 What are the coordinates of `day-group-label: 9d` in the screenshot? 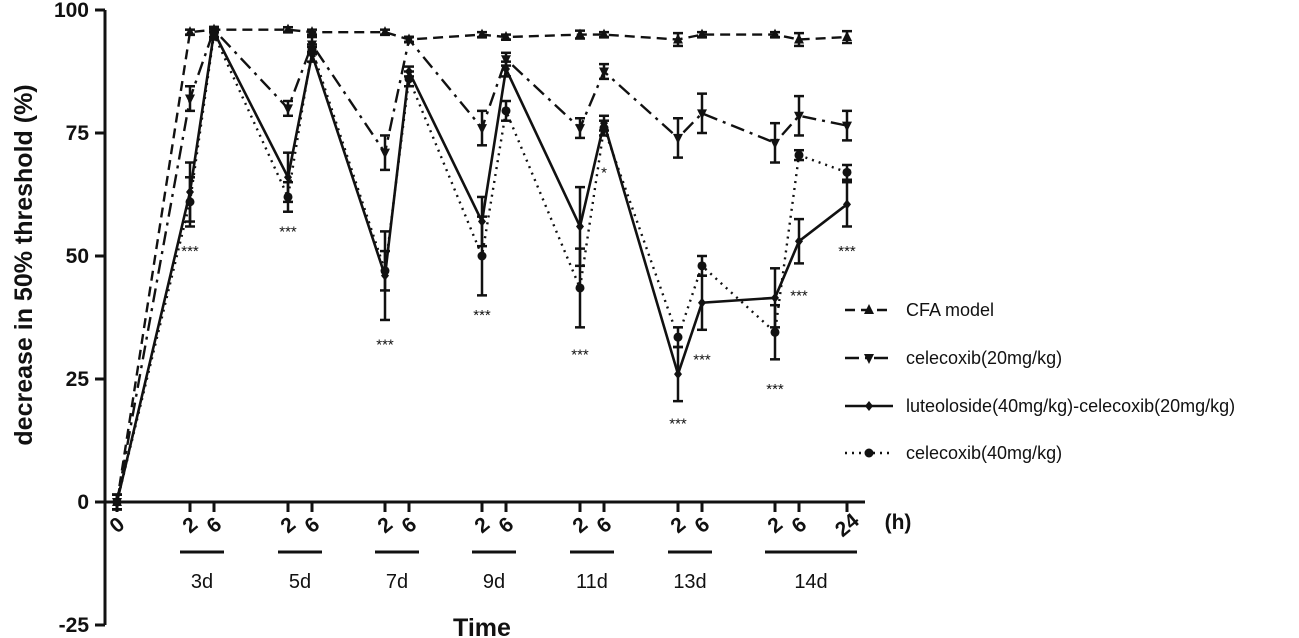 It's located at (494, 582).